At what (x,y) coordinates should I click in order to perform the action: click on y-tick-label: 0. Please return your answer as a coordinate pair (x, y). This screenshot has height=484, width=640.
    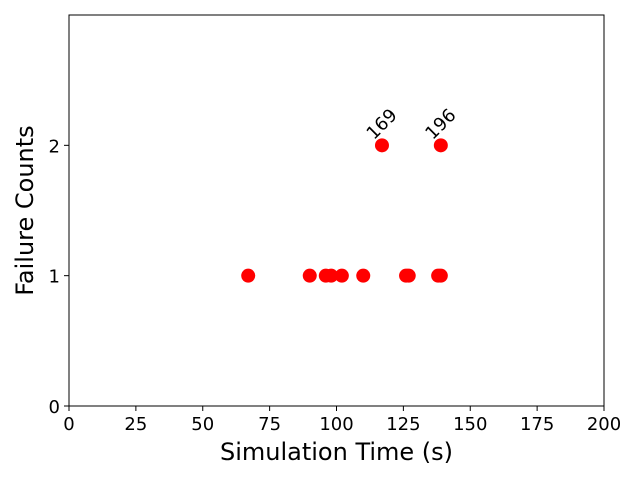
    Looking at the image, I should click on (54, 407).